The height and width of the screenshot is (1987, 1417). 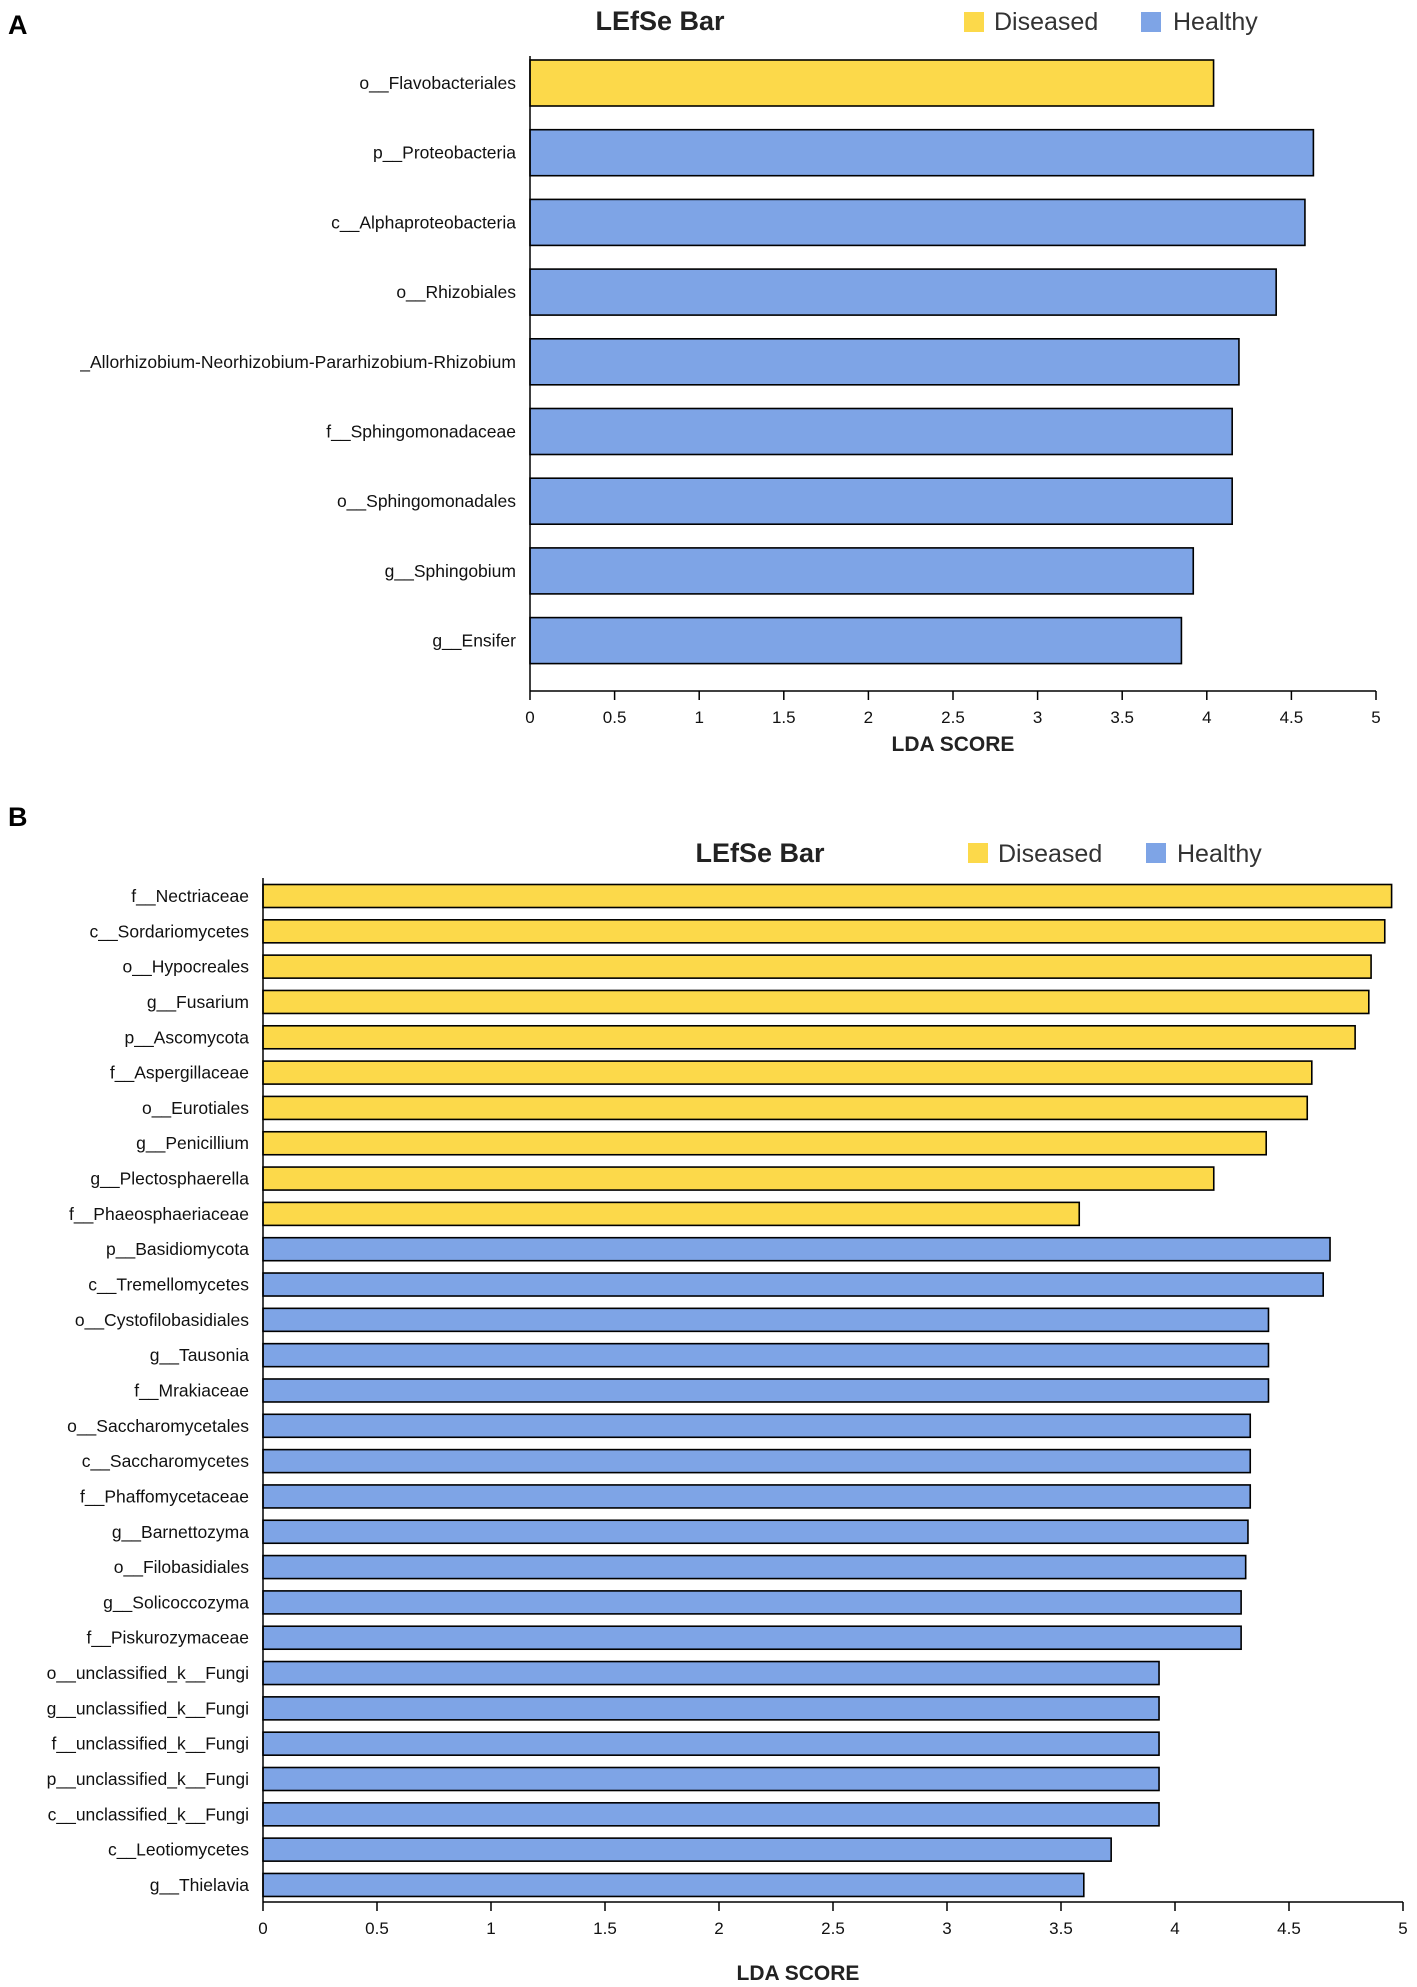 I want to click on bar-g__Penicillium, so click(x=765, y=1143).